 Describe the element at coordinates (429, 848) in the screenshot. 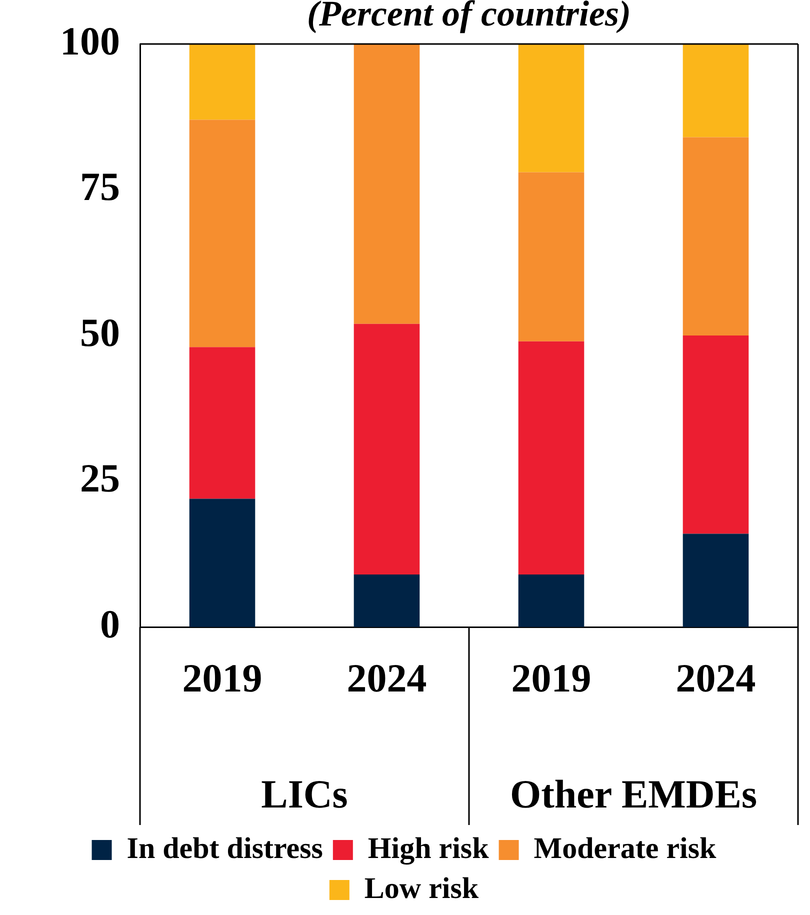

I see `legend-label: High risk` at that location.